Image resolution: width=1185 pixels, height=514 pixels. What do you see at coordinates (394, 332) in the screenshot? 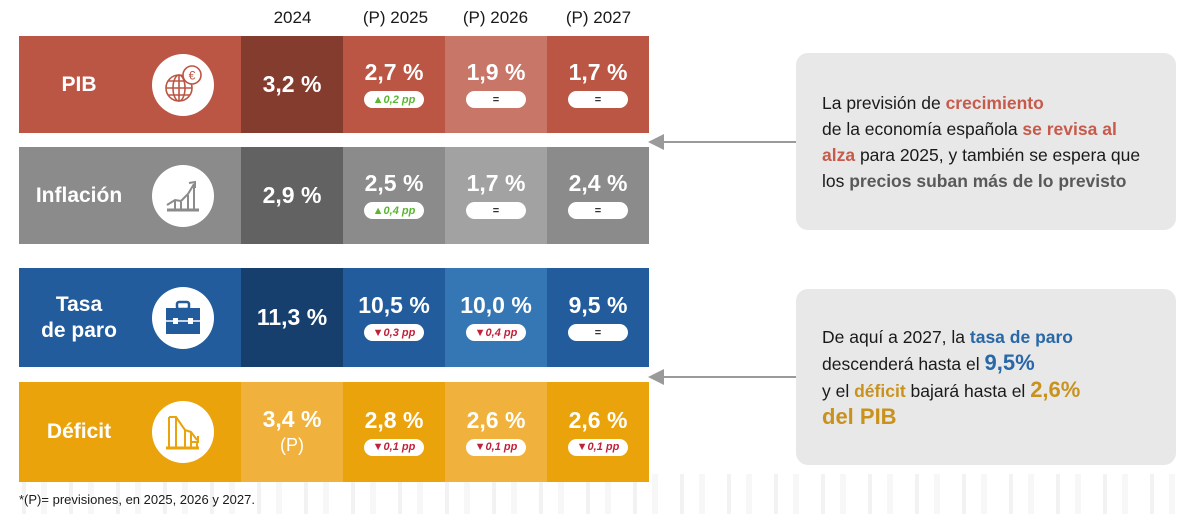
I see `change-badge: ▼0,3 pp` at bounding box center [394, 332].